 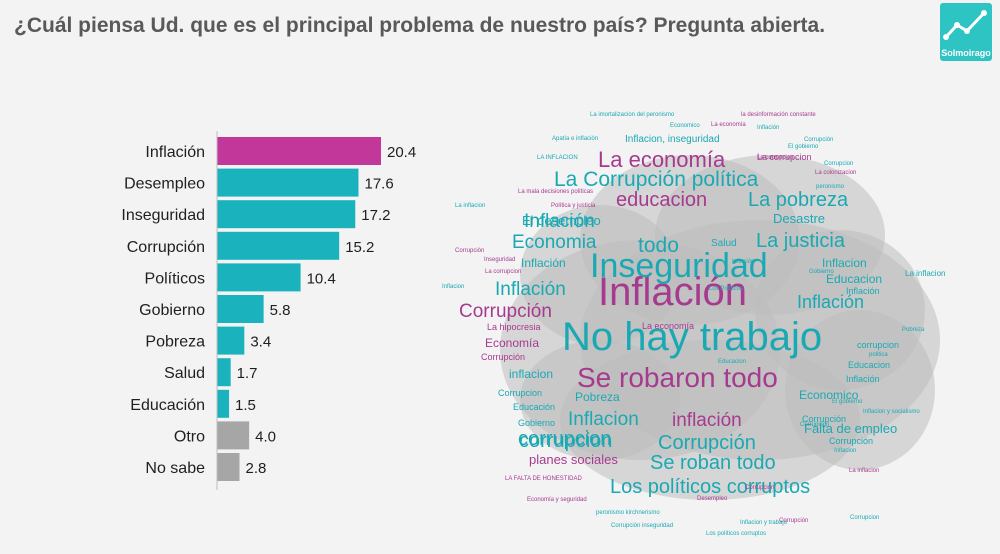 I want to click on cloud-shape, so click(x=600, y=400).